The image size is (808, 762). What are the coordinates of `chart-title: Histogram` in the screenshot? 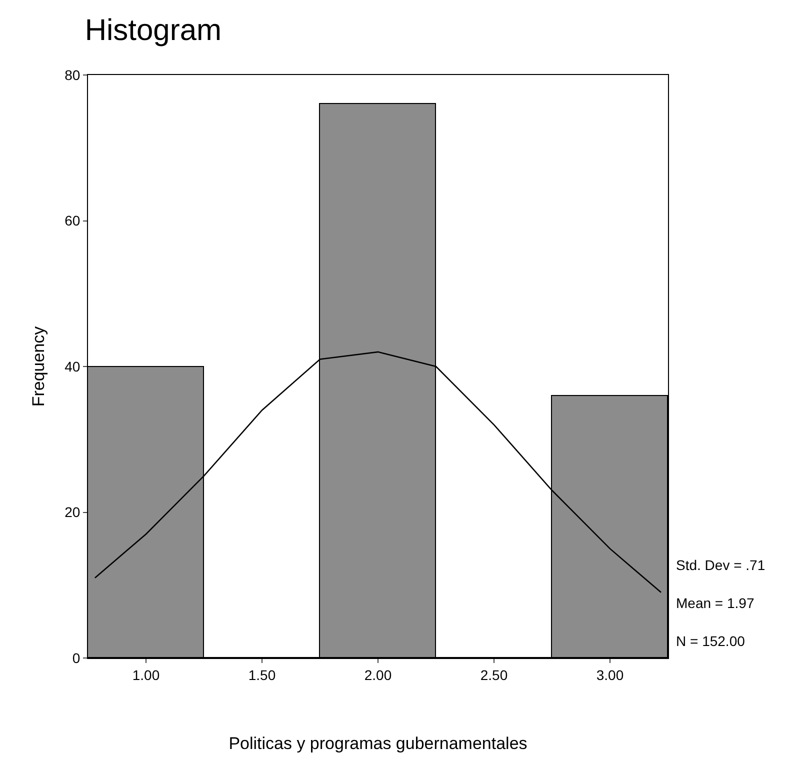 It's located at (153, 31).